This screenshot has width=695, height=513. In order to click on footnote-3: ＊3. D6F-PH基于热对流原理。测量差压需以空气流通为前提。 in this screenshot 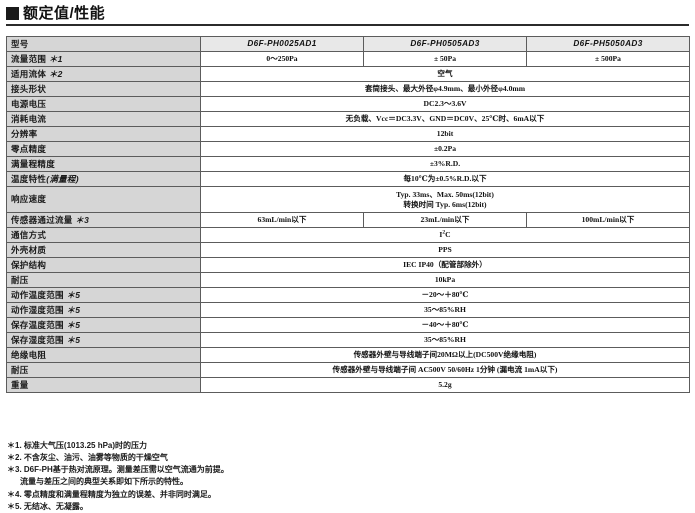, I will do `click(267, 470)`.